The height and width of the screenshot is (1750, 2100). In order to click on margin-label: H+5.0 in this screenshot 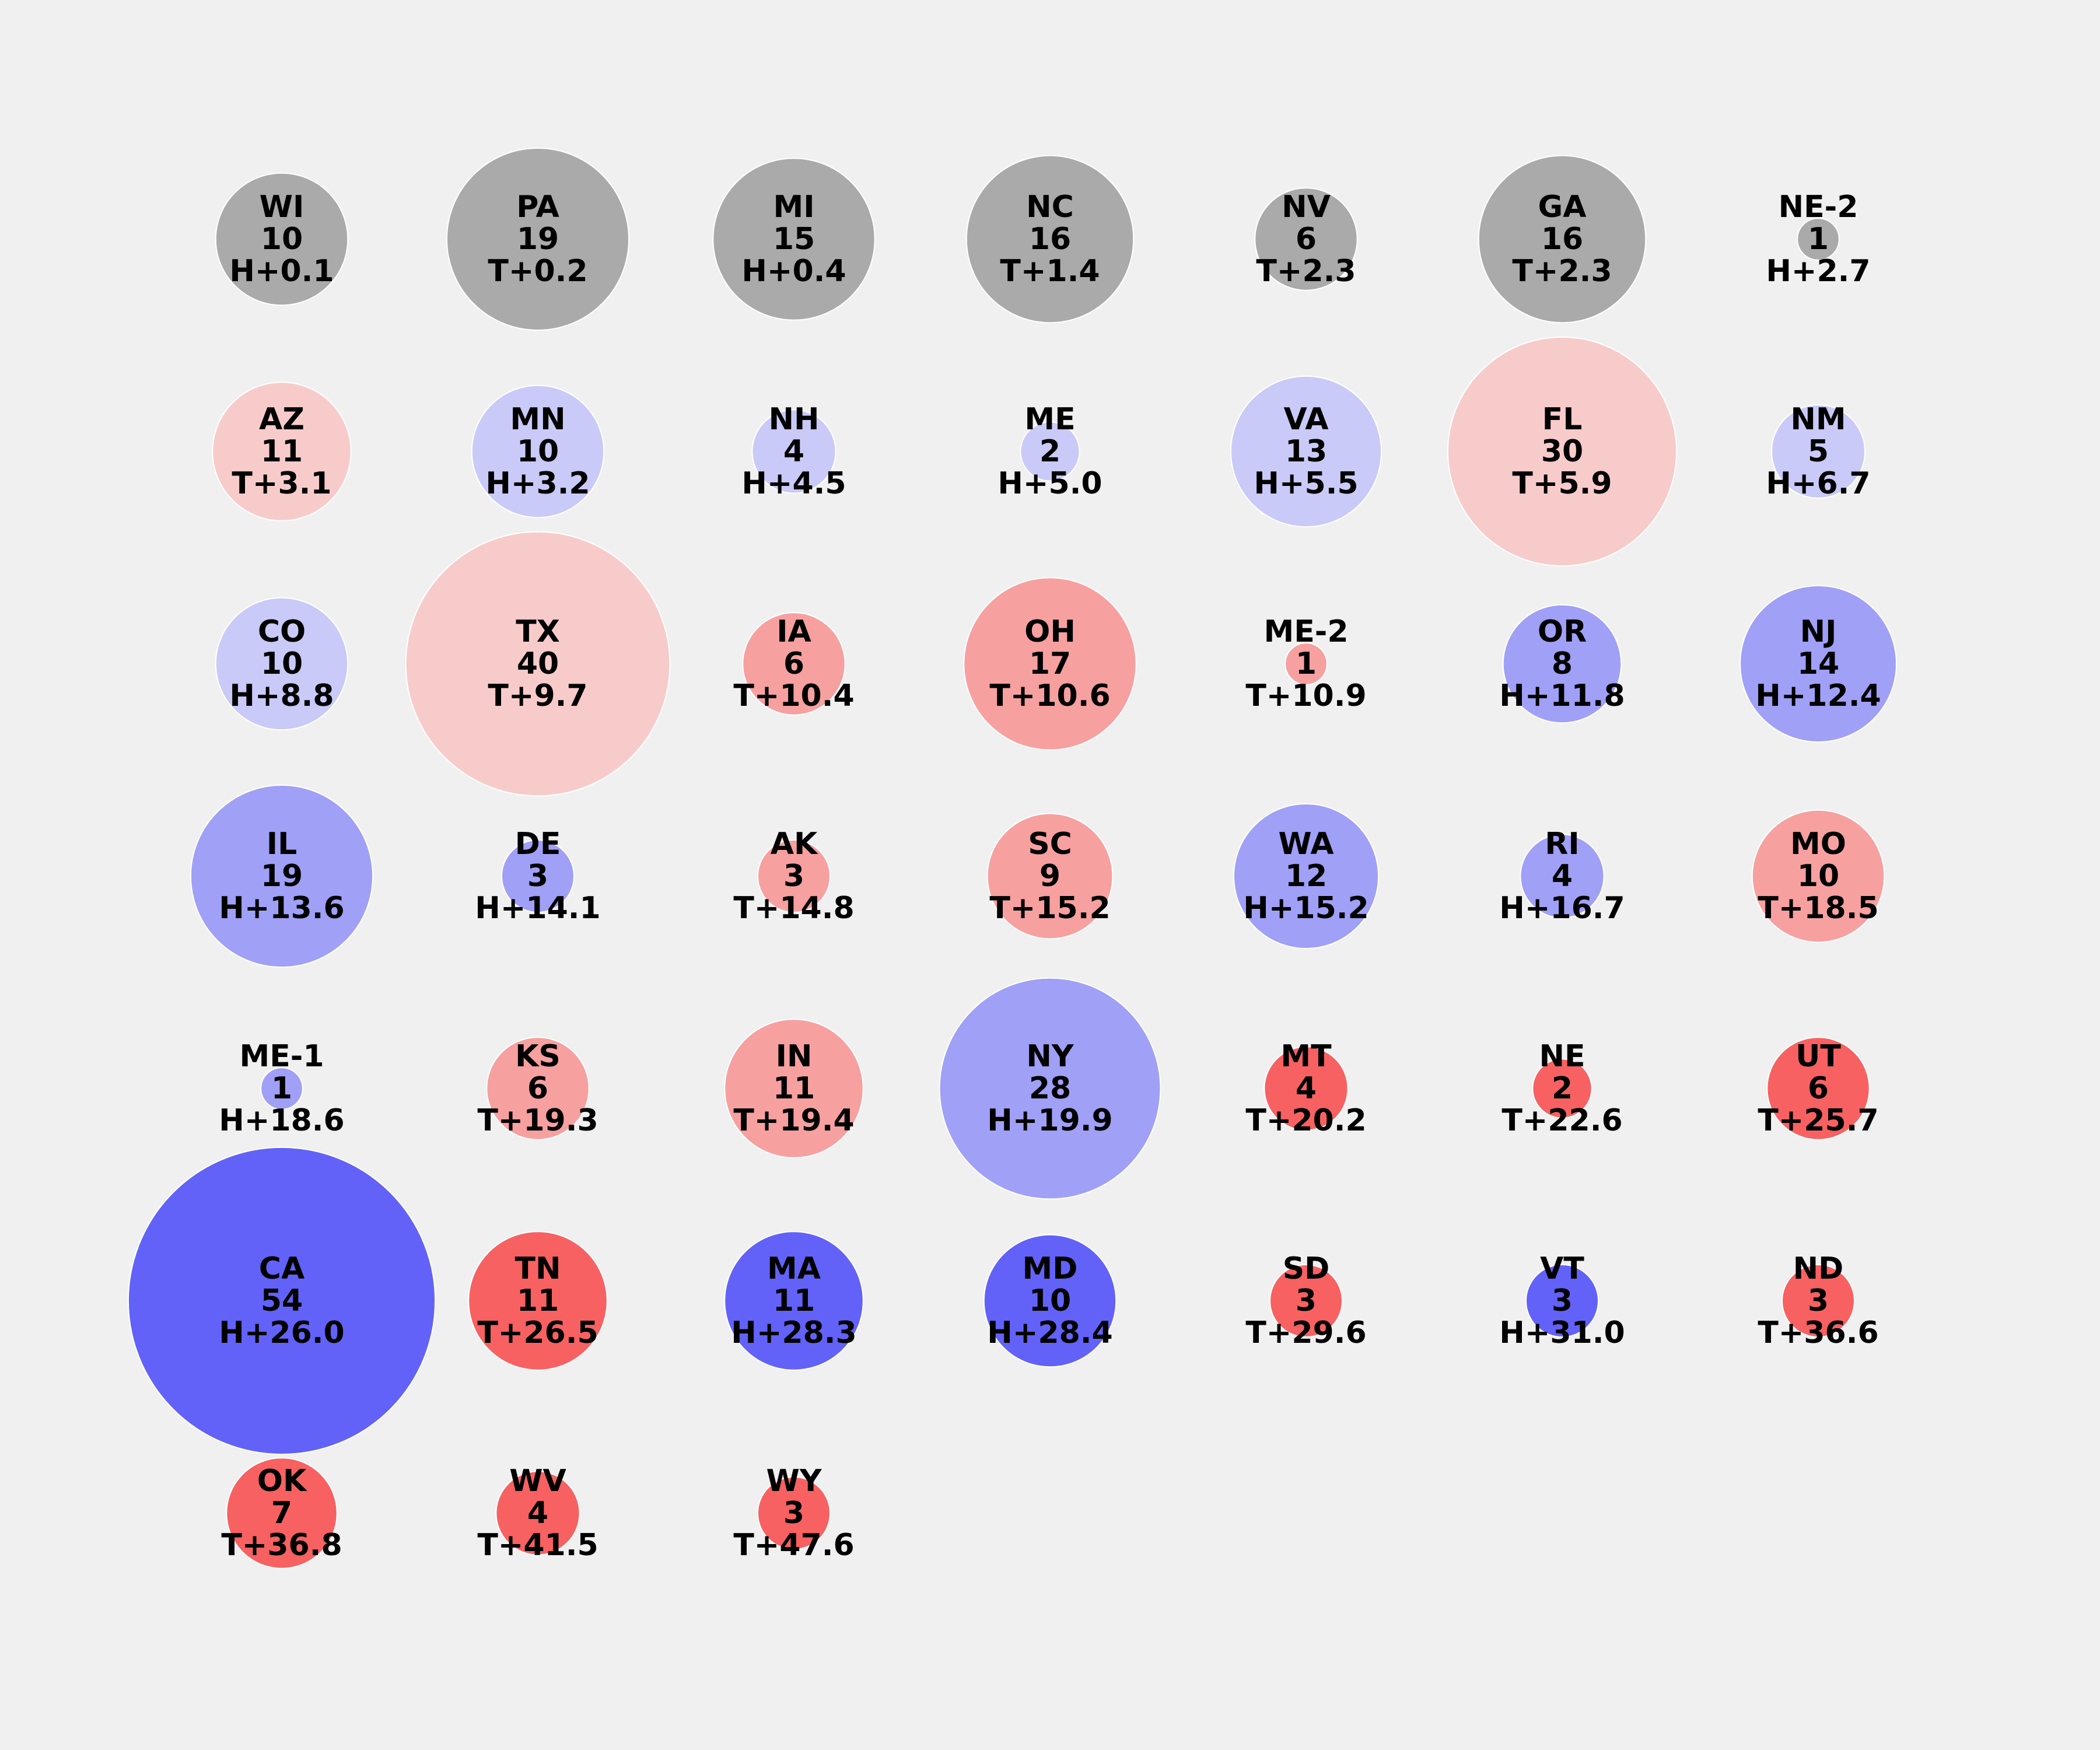, I will do `click(1050, 483)`.